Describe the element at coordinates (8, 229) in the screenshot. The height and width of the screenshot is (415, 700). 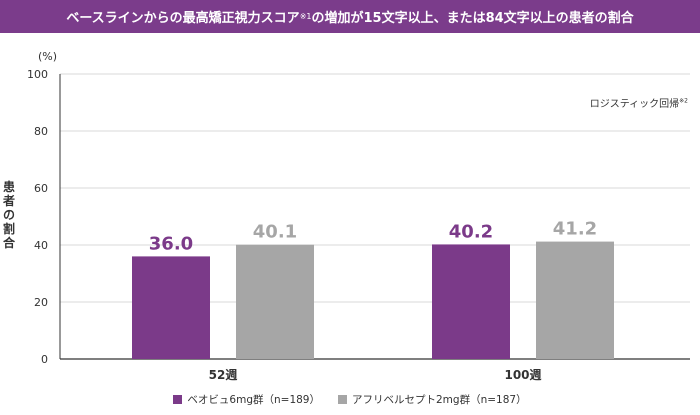
I see `y-axis-label-char: 割` at that location.